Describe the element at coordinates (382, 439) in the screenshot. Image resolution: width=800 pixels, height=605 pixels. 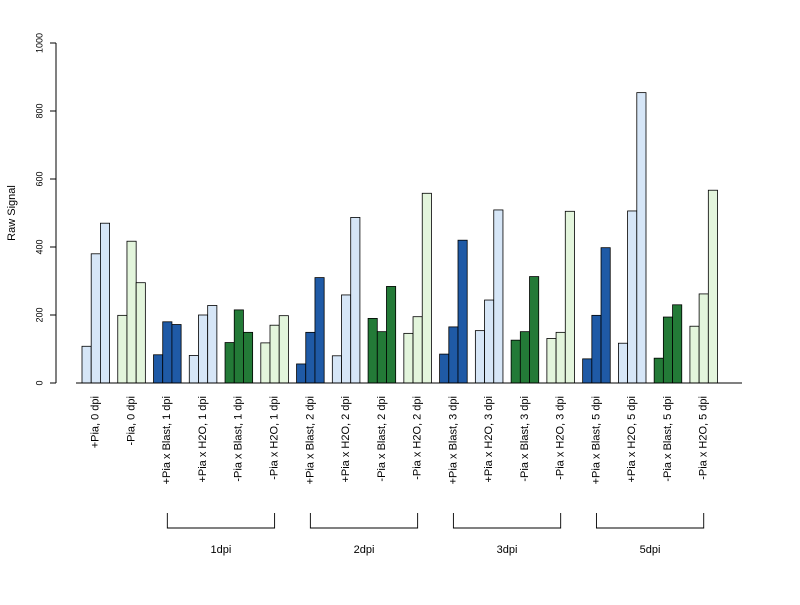
I see `x-tick-label: -Pia x Blast, 2 dpi` at that location.